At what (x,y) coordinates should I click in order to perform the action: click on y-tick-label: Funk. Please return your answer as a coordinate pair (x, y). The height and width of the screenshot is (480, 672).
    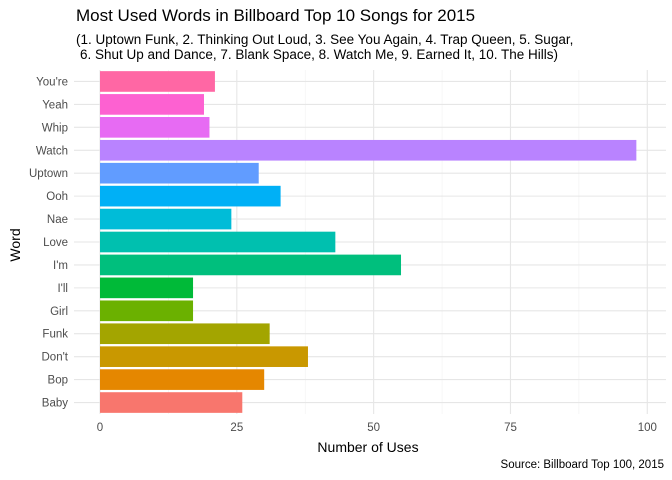
    Looking at the image, I should click on (55, 335).